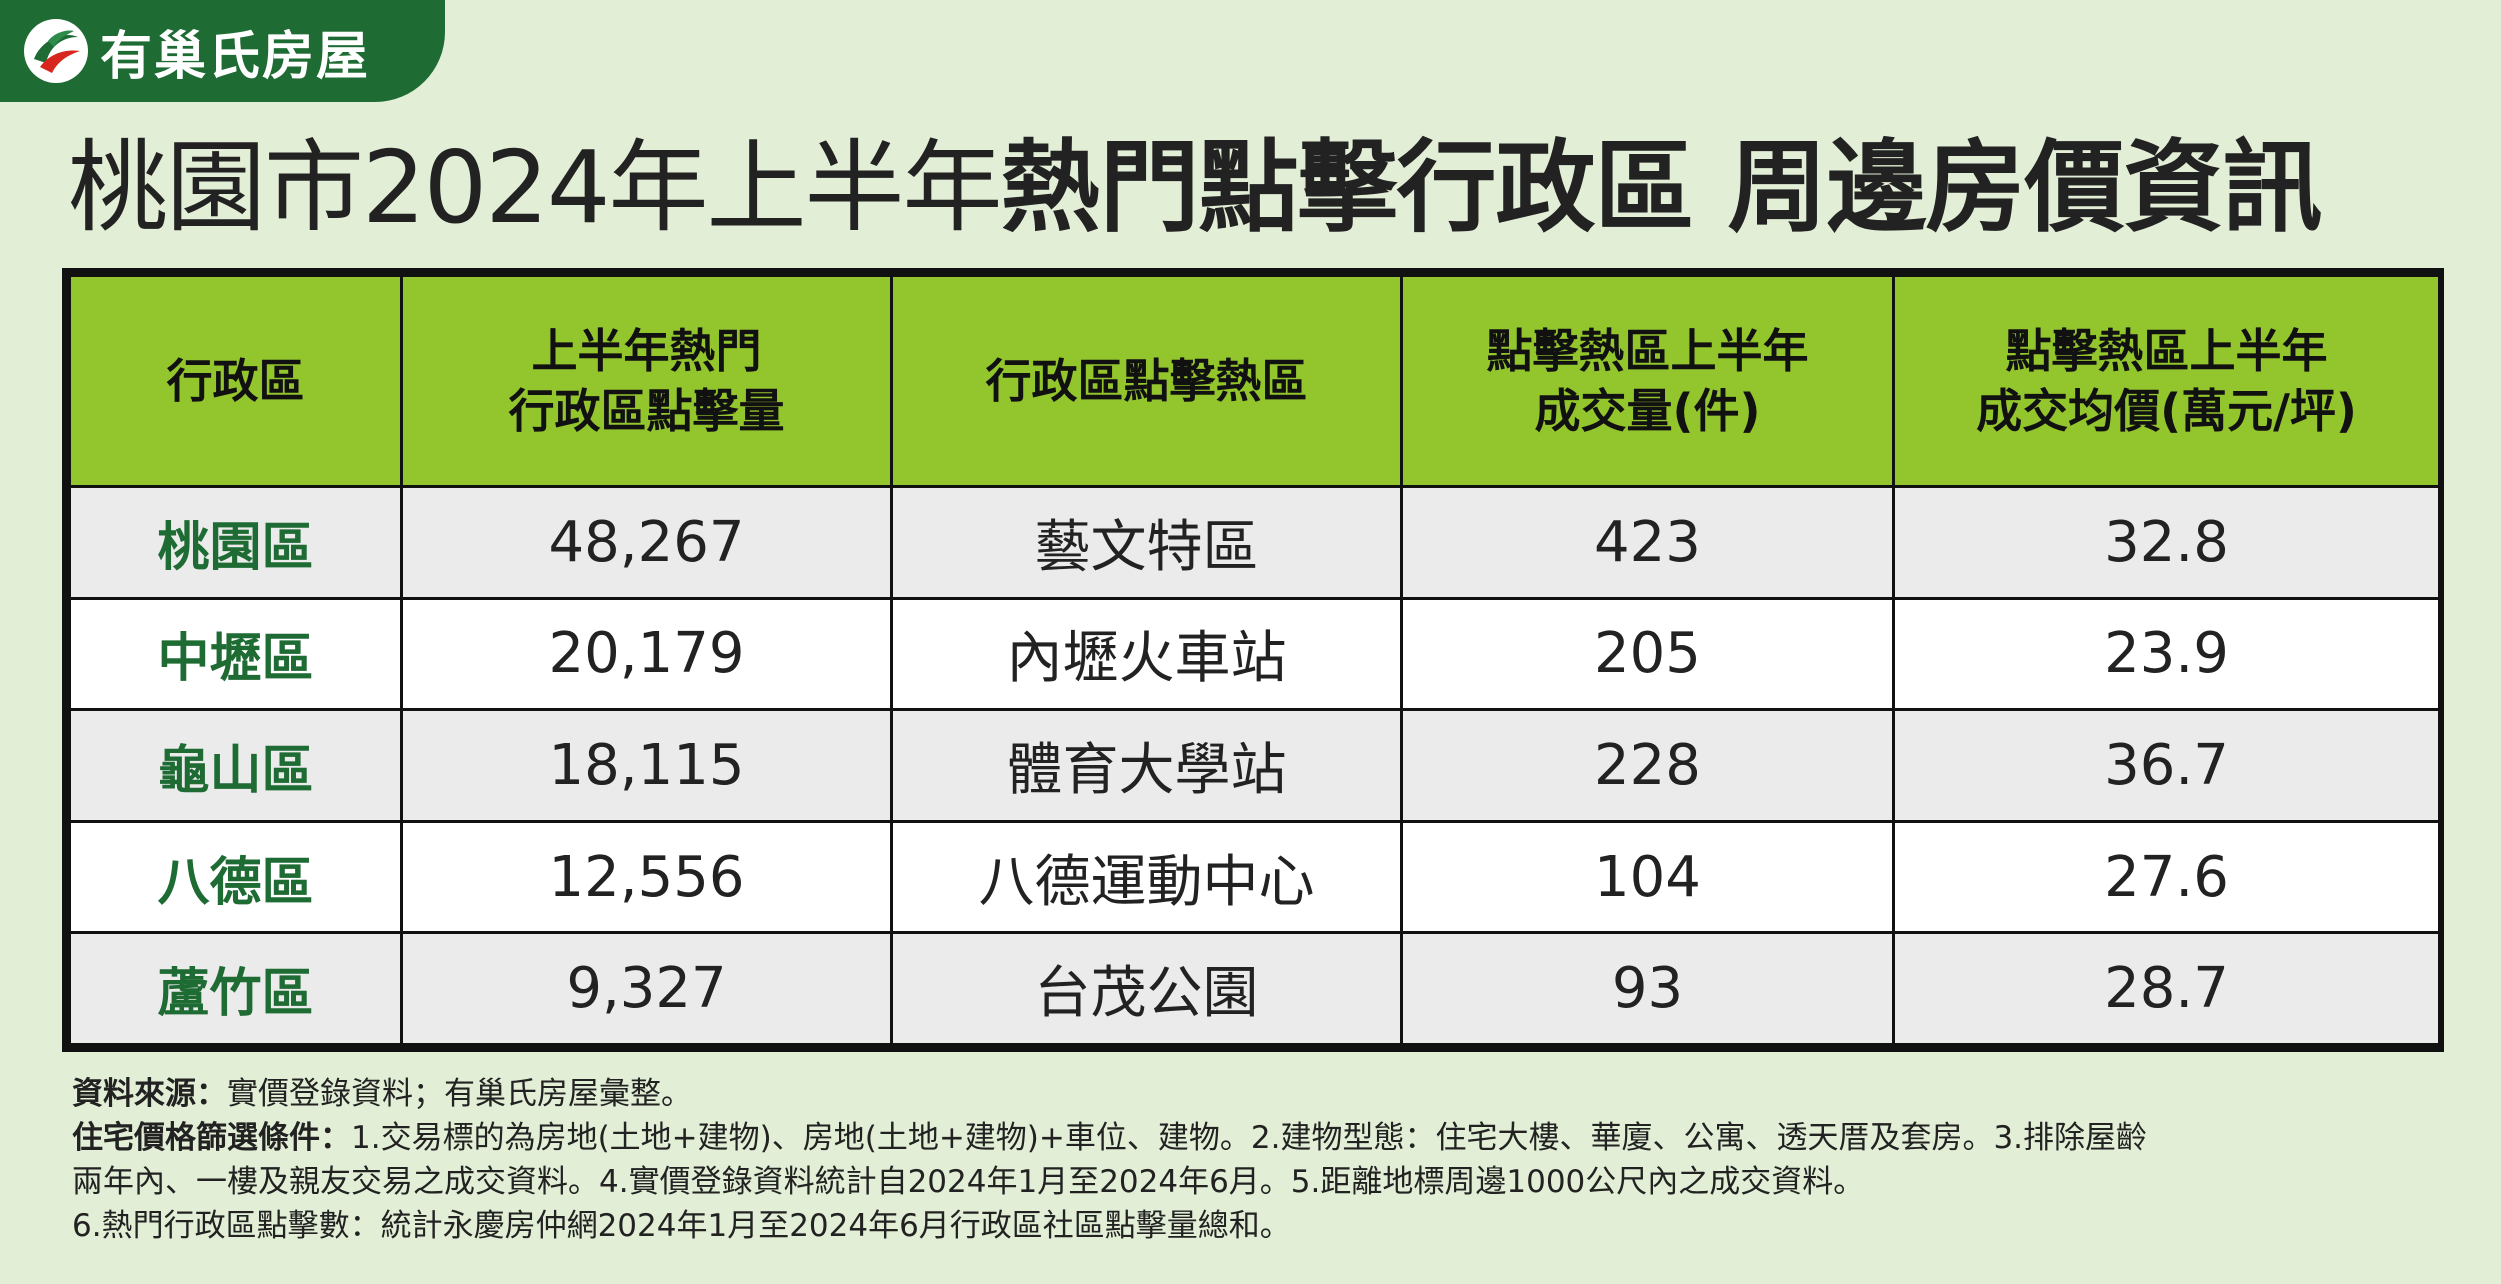 This screenshot has height=1284, width=2501. I want to click on volume-cell: 104, so click(1647, 877).